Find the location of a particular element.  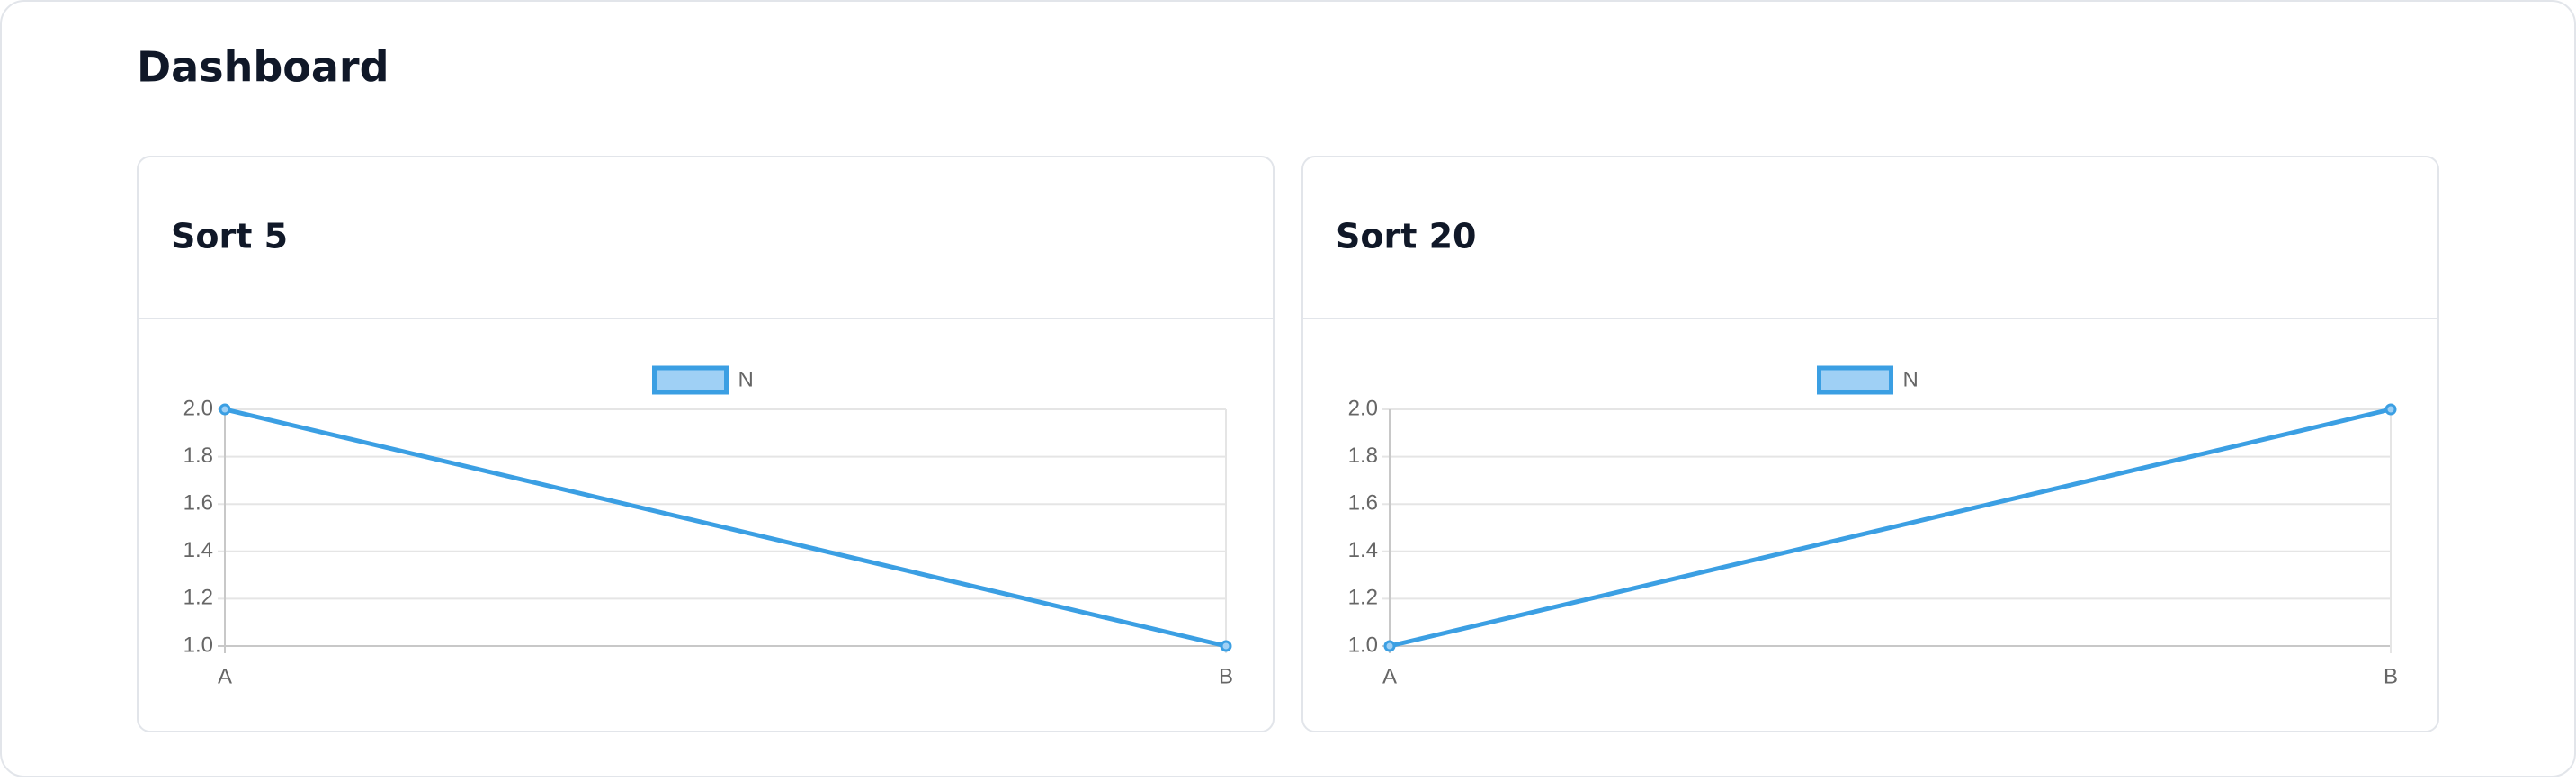

card-title: Sort 20 is located at coordinates (1406, 236).